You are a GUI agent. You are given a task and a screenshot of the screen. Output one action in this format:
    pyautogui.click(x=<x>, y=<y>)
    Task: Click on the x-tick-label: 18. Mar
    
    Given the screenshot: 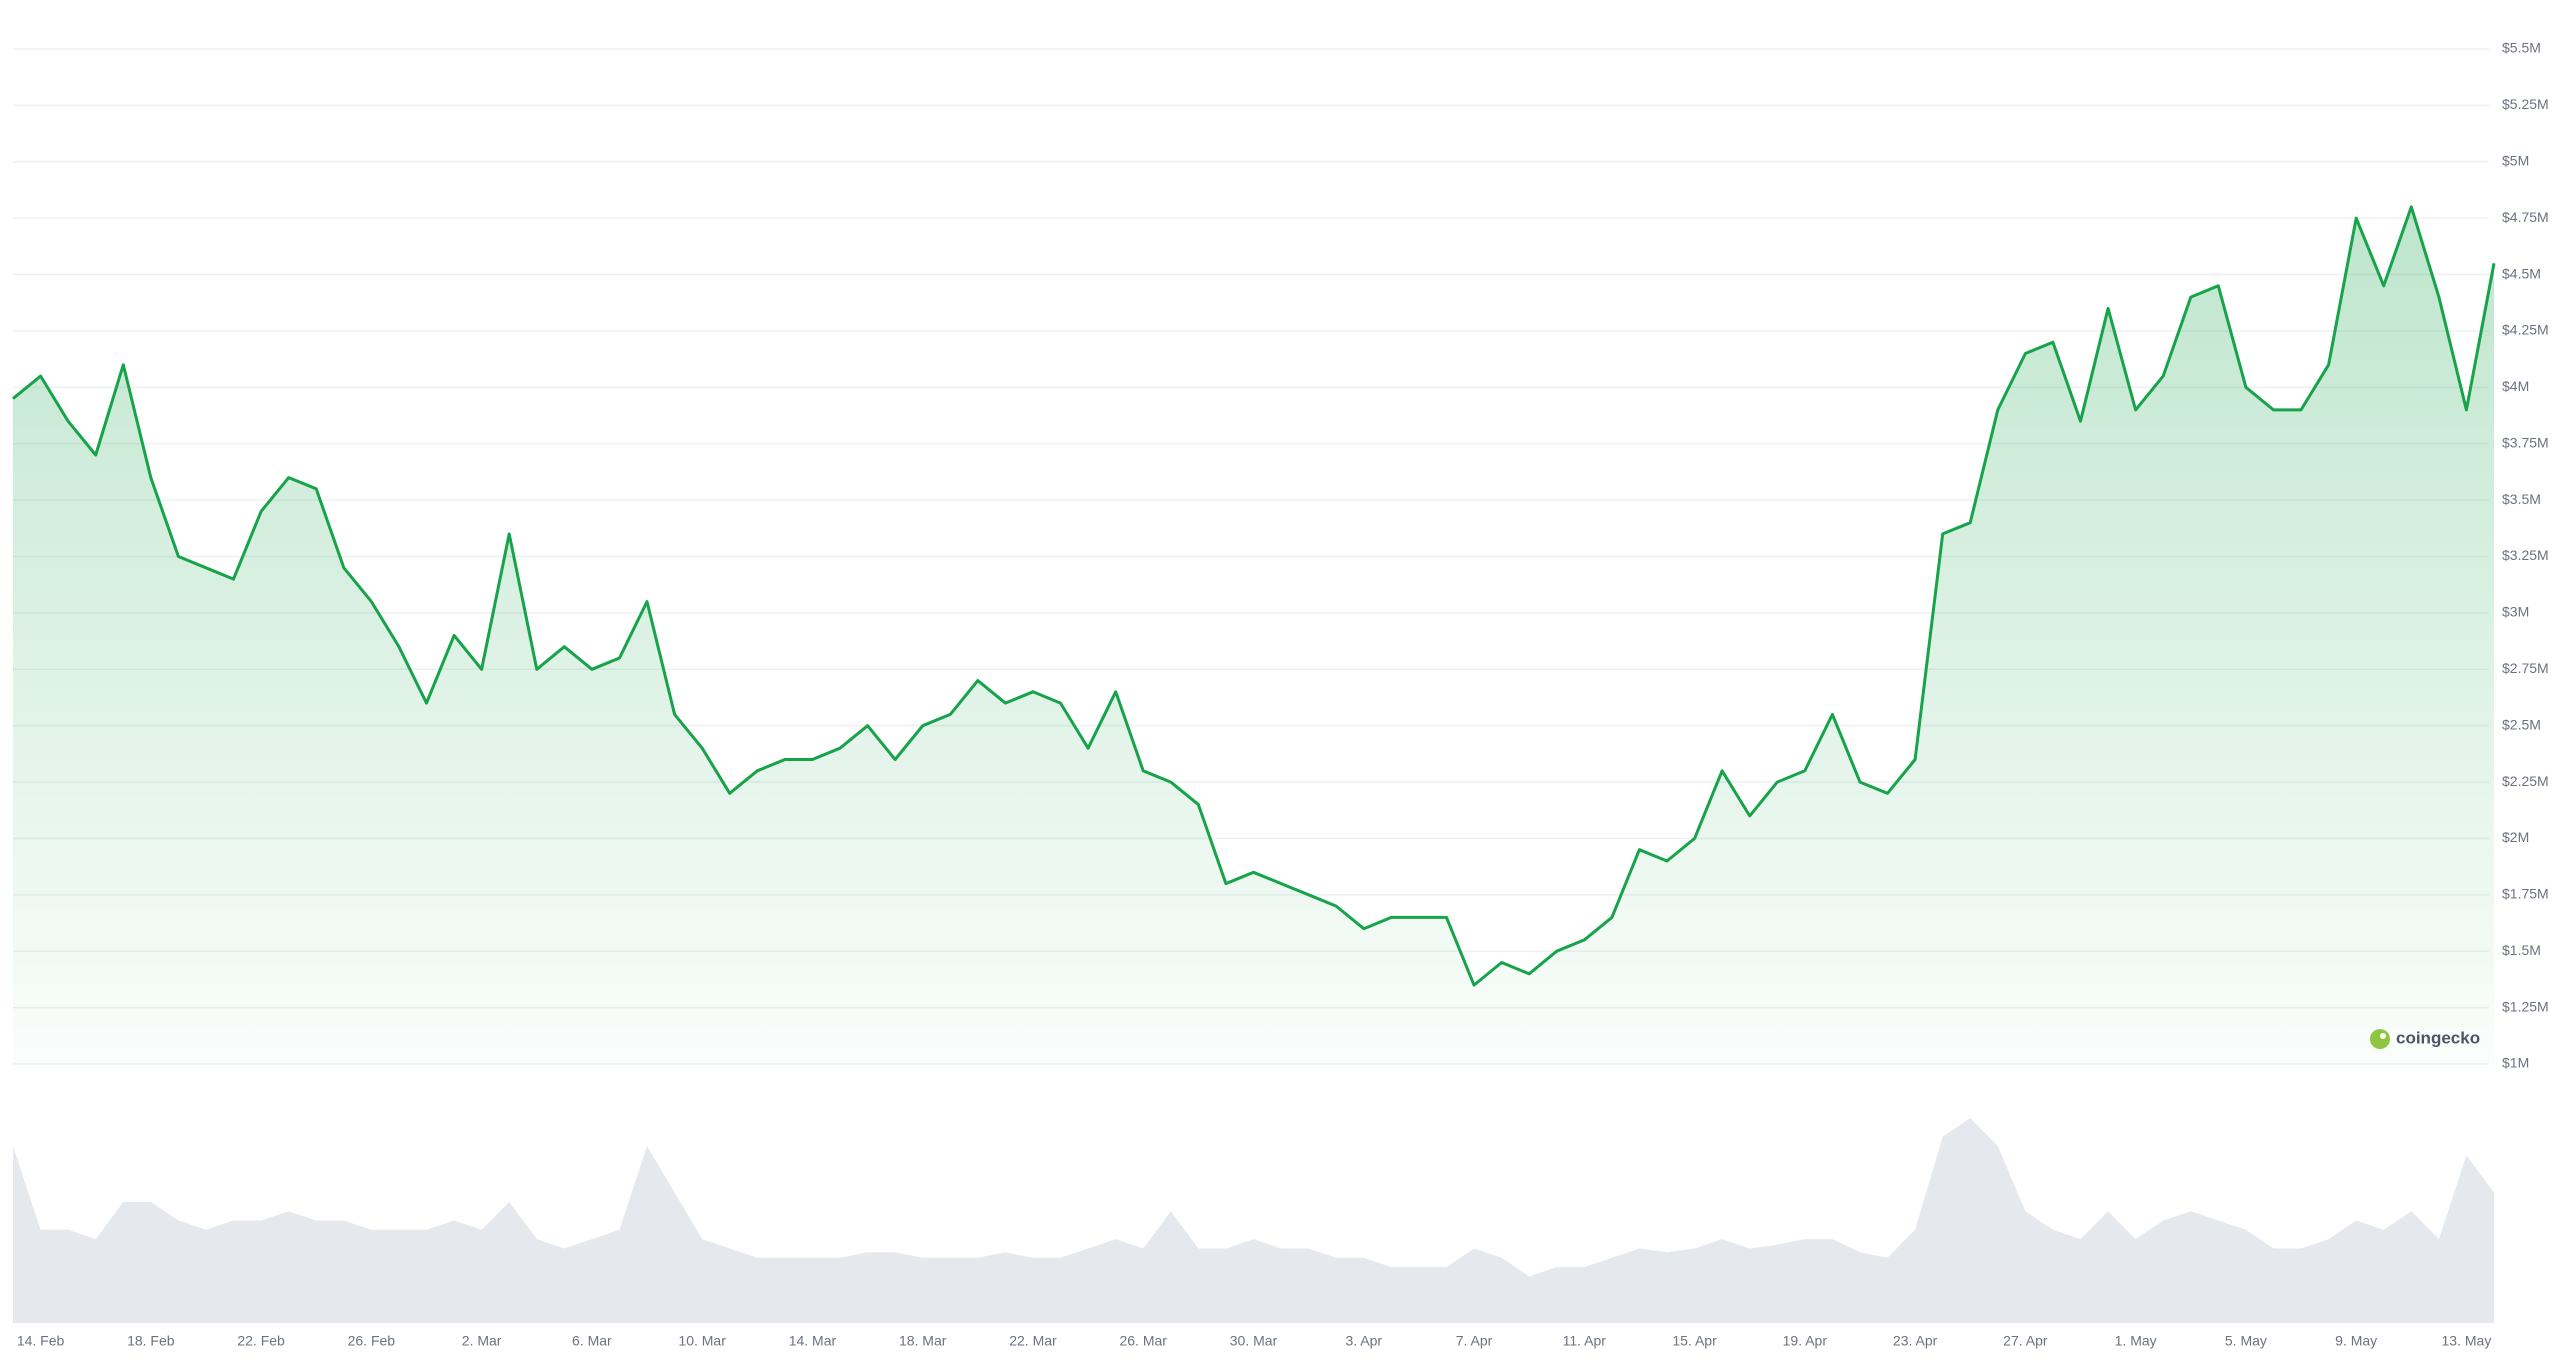 What is the action you would take?
    pyautogui.click(x=923, y=1341)
    